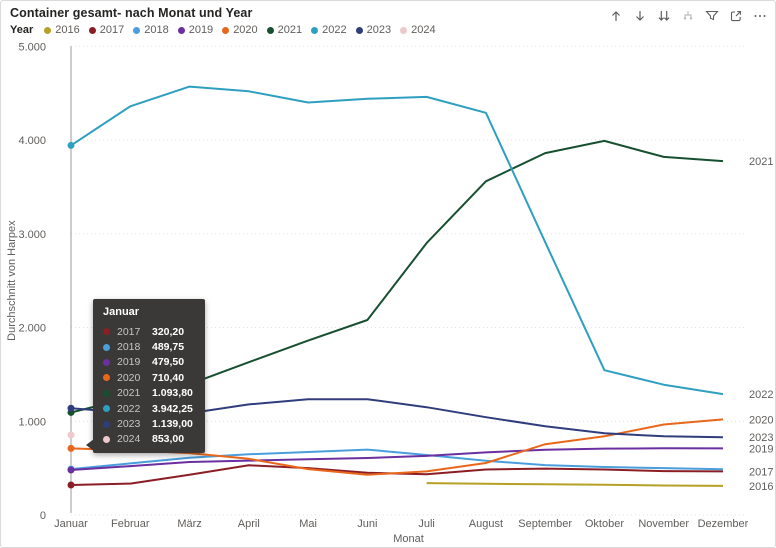  I want to click on data-point-januar-2022, so click(71, 145).